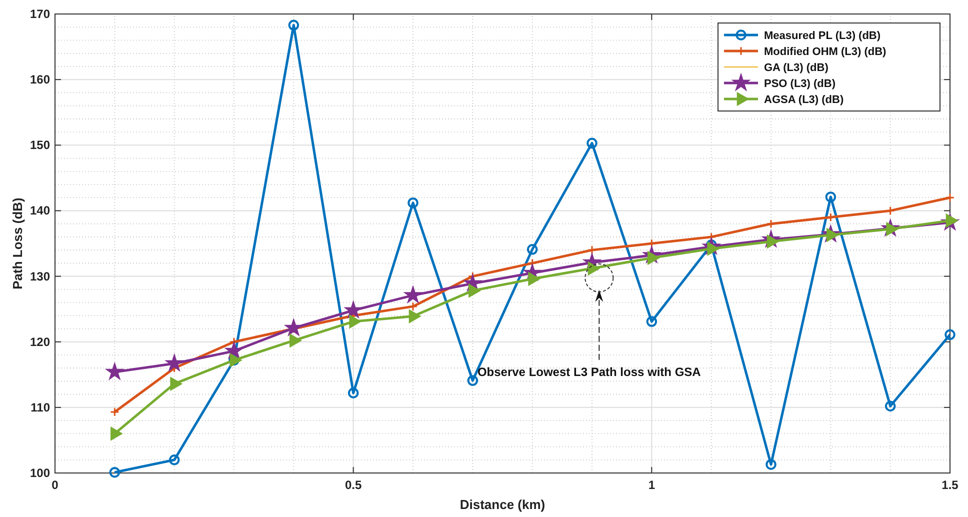  Describe the element at coordinates (804, 100) in the screenshot. I see `legend-label: AGSA (L3) (dB)` at that location.